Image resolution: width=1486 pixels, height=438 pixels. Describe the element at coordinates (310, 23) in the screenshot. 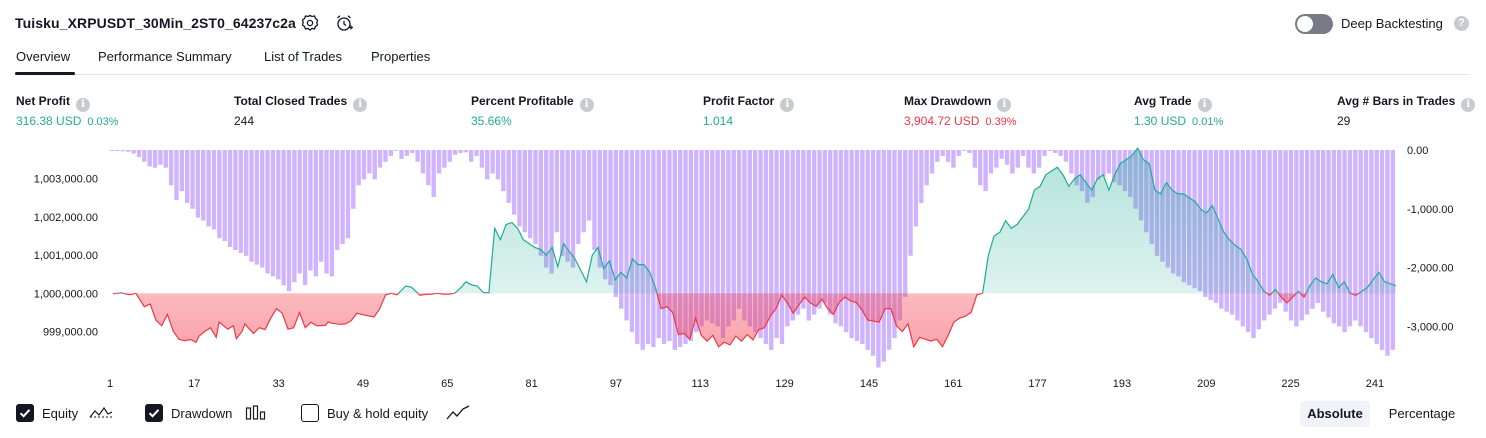

I see `settings-icon` at that location.